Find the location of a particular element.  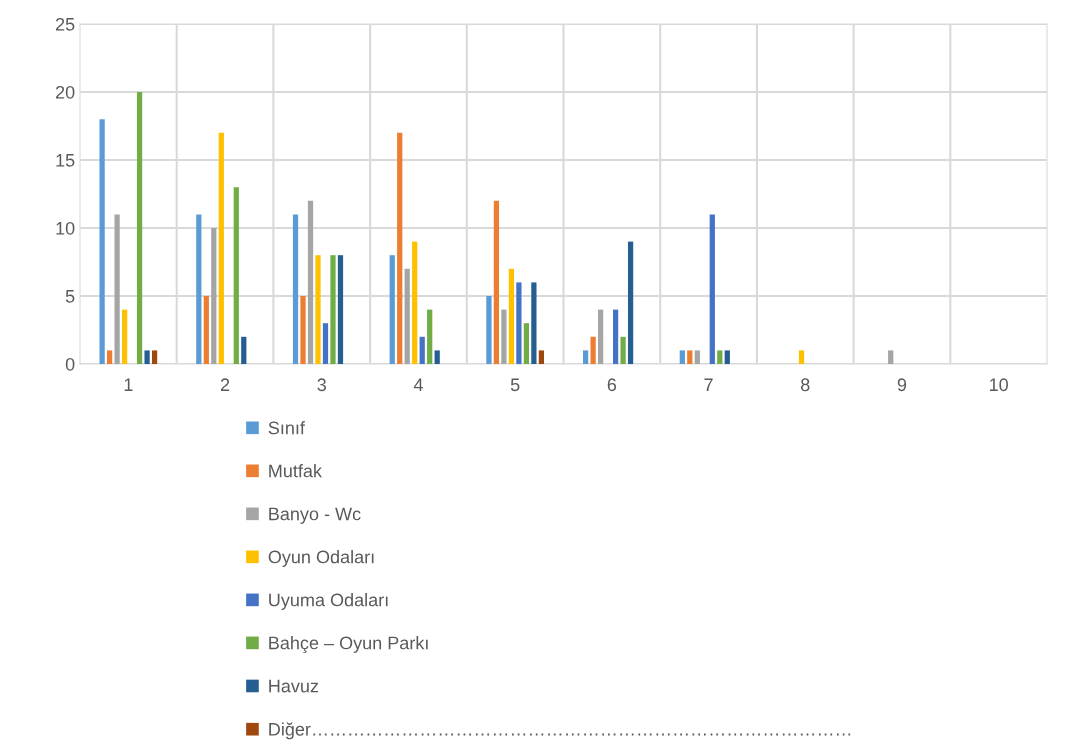

x-tick-label: 6 is located at coordinates (612, 385).